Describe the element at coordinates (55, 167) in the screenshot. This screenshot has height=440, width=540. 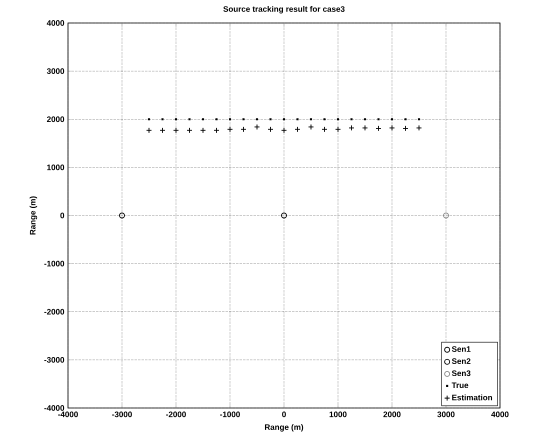
I see `y-tick-label: 1000` at that location.